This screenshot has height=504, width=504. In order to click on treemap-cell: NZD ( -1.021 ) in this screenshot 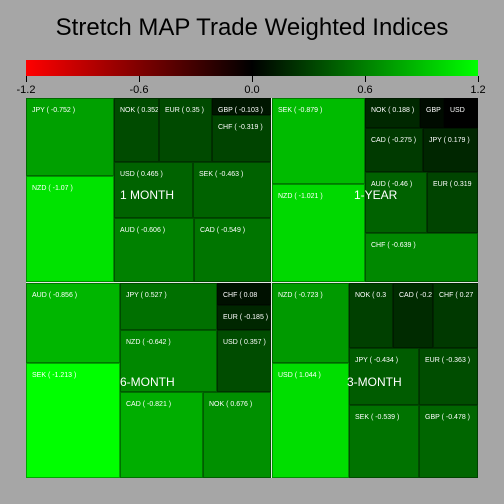, I will do `click(318, 233)`.